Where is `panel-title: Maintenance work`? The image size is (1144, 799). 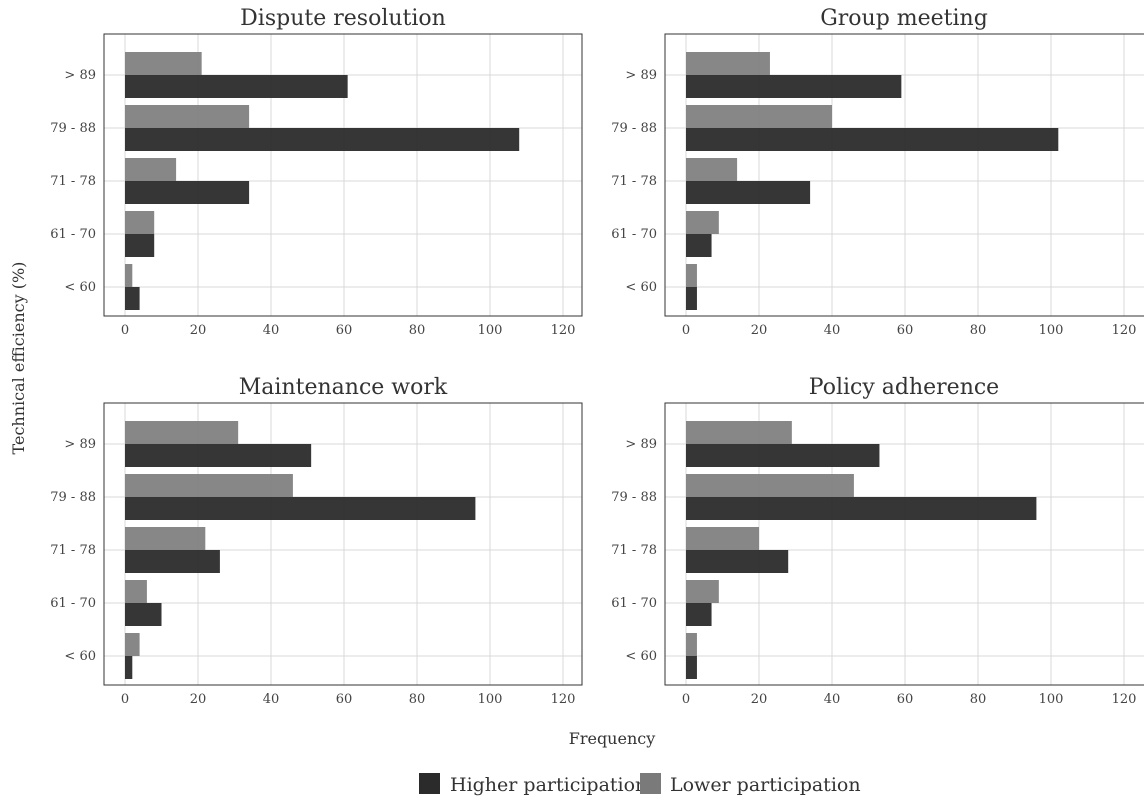 panel-title: Maintenance work is located at coordinates (343, 387).